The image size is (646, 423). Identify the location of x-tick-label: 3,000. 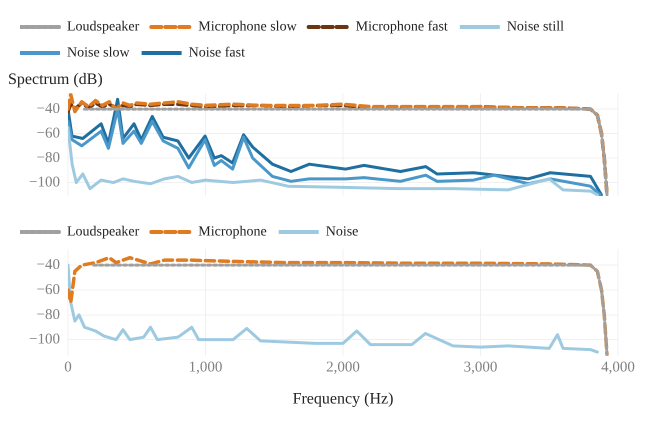
(481, 368).